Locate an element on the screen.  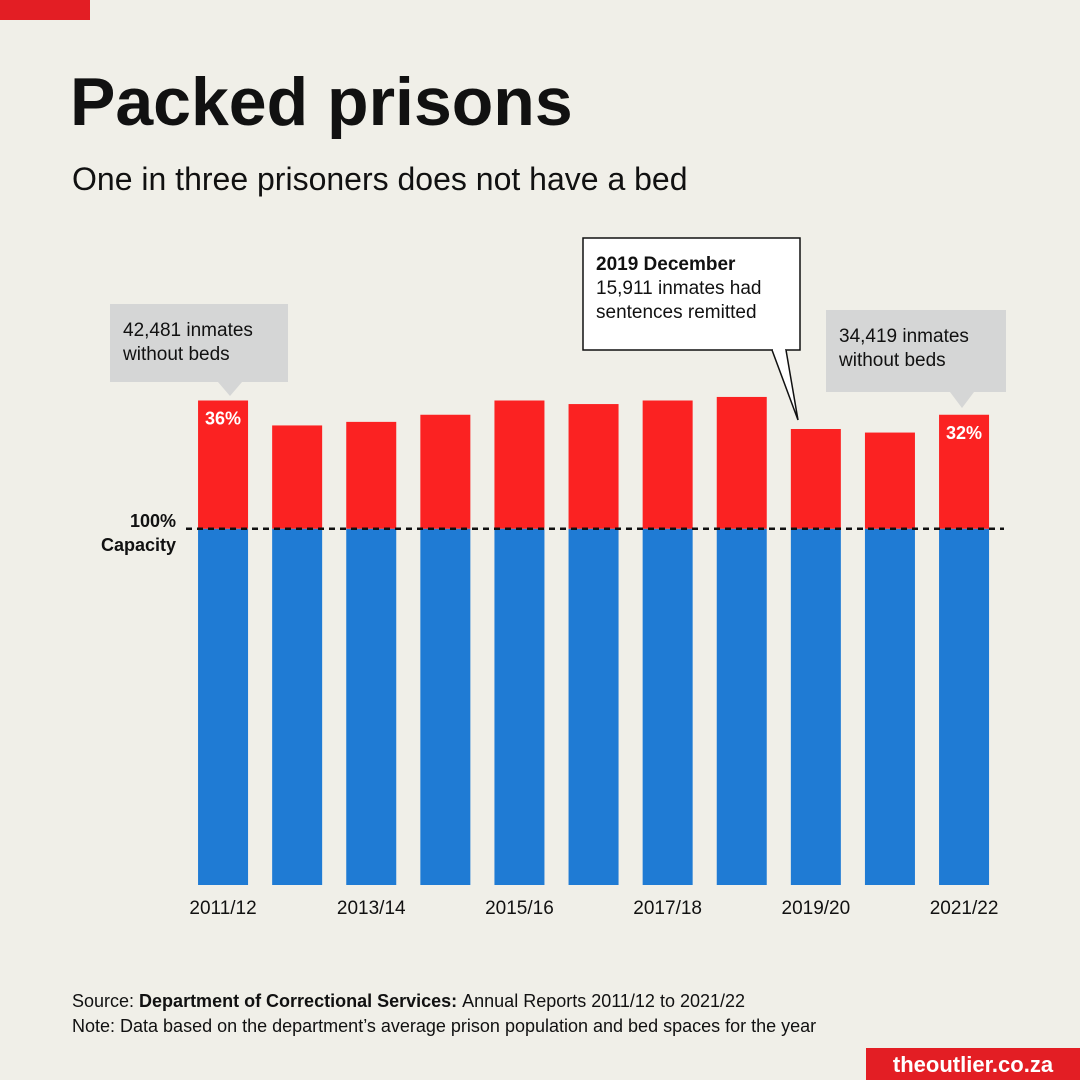
data-label: 36% is located at coordinates (223, 419).